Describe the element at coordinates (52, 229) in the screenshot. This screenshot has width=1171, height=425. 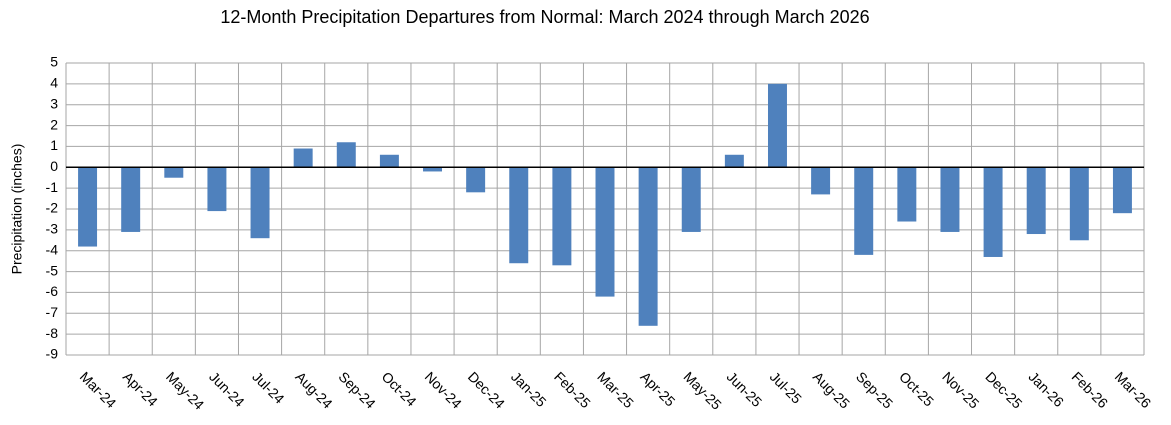
I see `y-tick-label: -3` at that location.